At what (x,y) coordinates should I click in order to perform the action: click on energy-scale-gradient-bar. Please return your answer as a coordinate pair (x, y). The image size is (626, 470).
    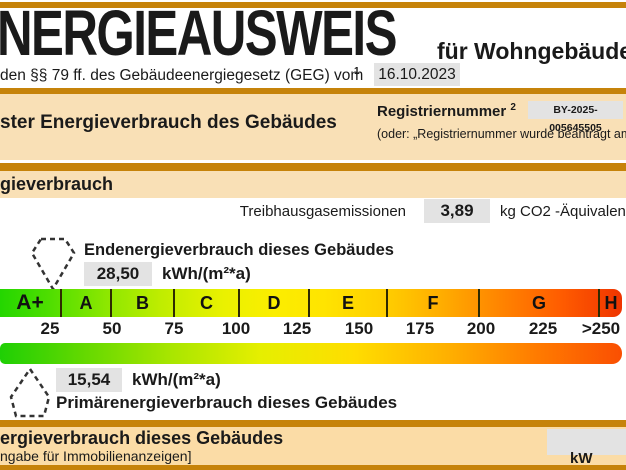
    Looking at the image, I should click on (311, 353).